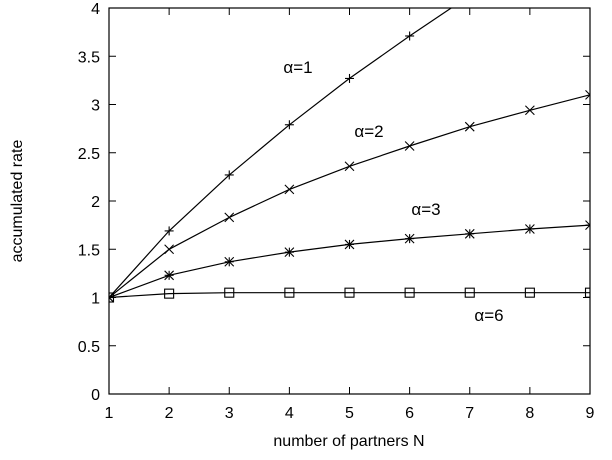 This screenshot has height=460, width=612. What do you see at coordinates (529, 413) in the screenshot?
I see `x-tick-label-7: 8` at bounding box center [529, 413].